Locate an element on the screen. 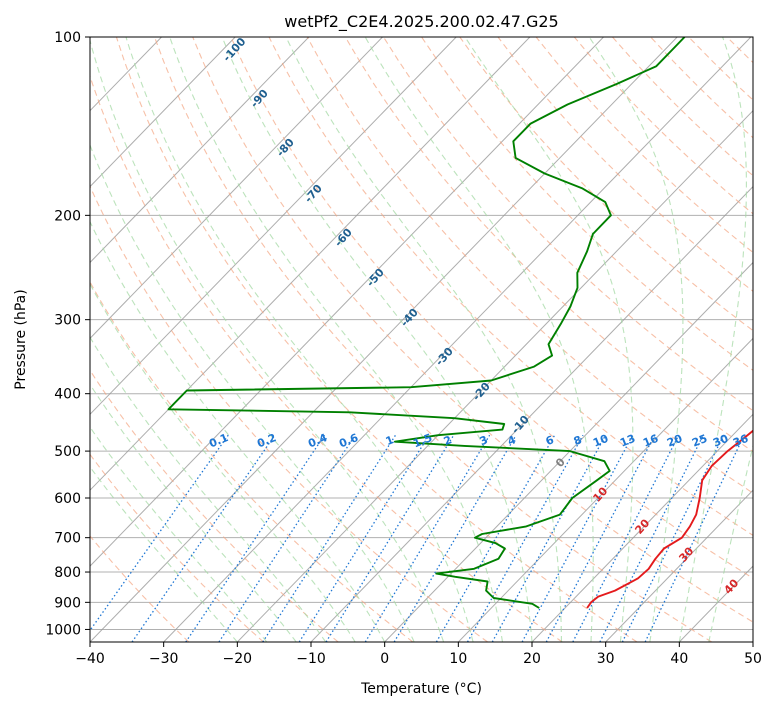 The width and height of the screenshot is (775, 708). mixing-ratio-label: 2 is located at coordinates (448, 440).